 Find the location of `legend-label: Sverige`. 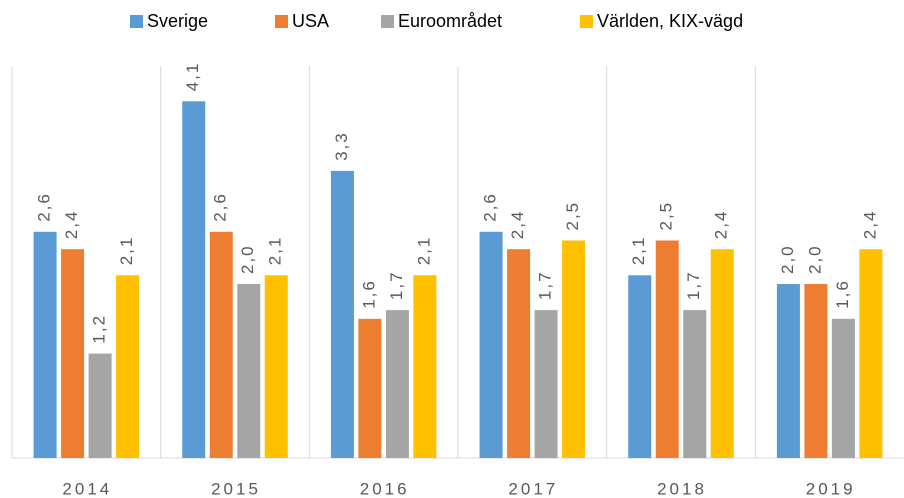

legend-label: Sverige is located at coordinates (177, 21).